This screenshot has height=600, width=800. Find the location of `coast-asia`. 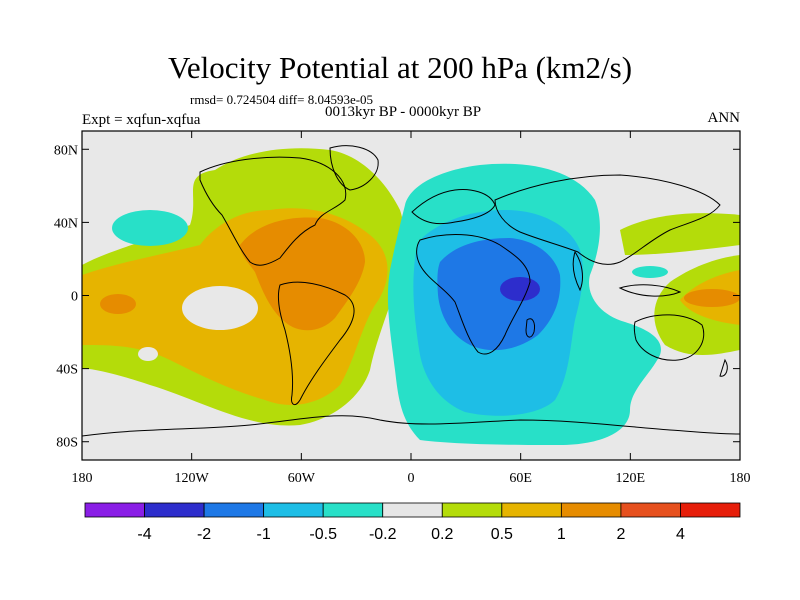

coast-asia is located at coordinates (607, 219).